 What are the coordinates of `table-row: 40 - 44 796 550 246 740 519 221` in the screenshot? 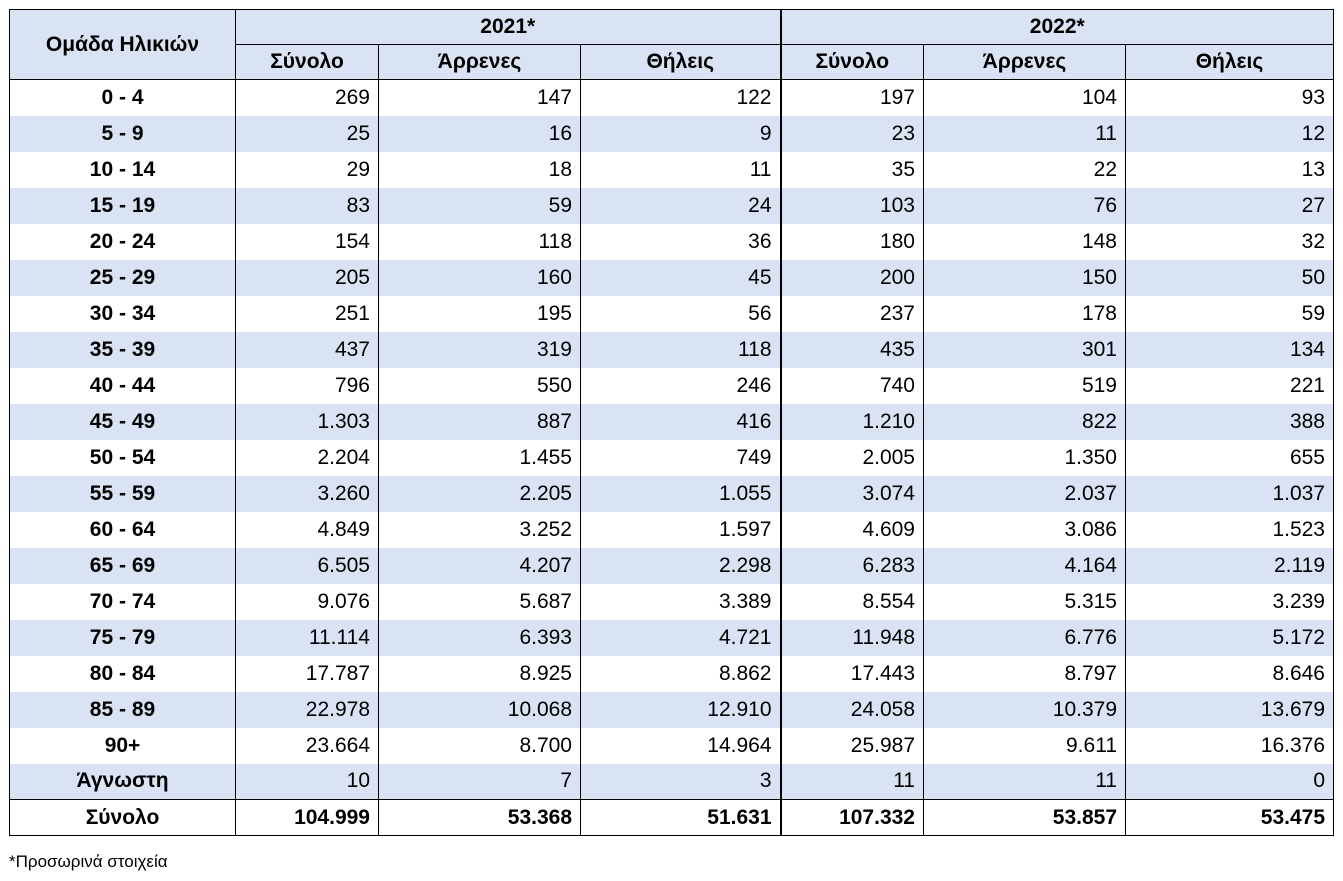 It's located at (671, 385).